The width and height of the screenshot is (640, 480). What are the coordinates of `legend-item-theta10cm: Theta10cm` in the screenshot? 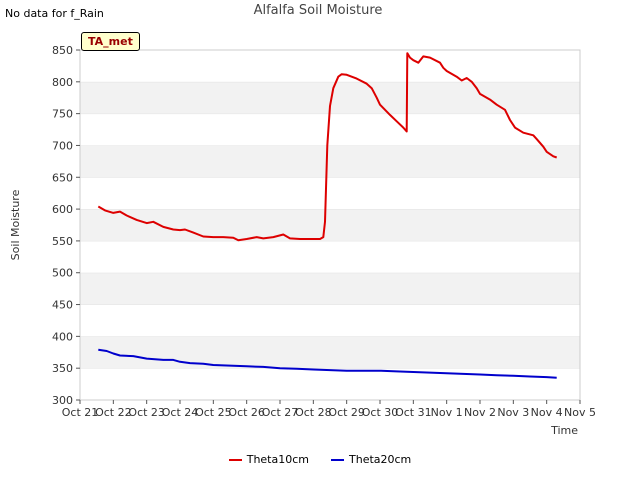 It's located at (268, 459).